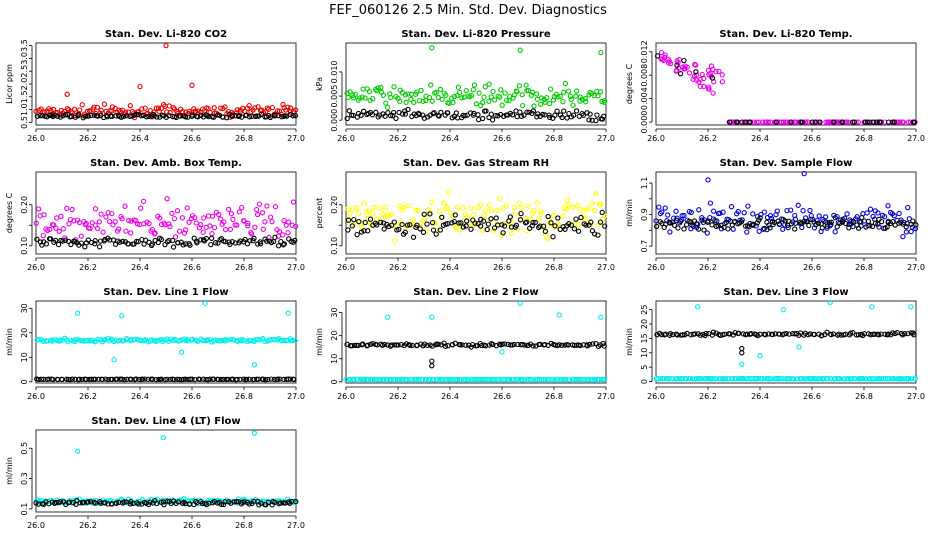  Describe the element at coordinates (786, 163) in the screenshot. I see `panel-title: Stan. Dev. Sample Flow` at that location.